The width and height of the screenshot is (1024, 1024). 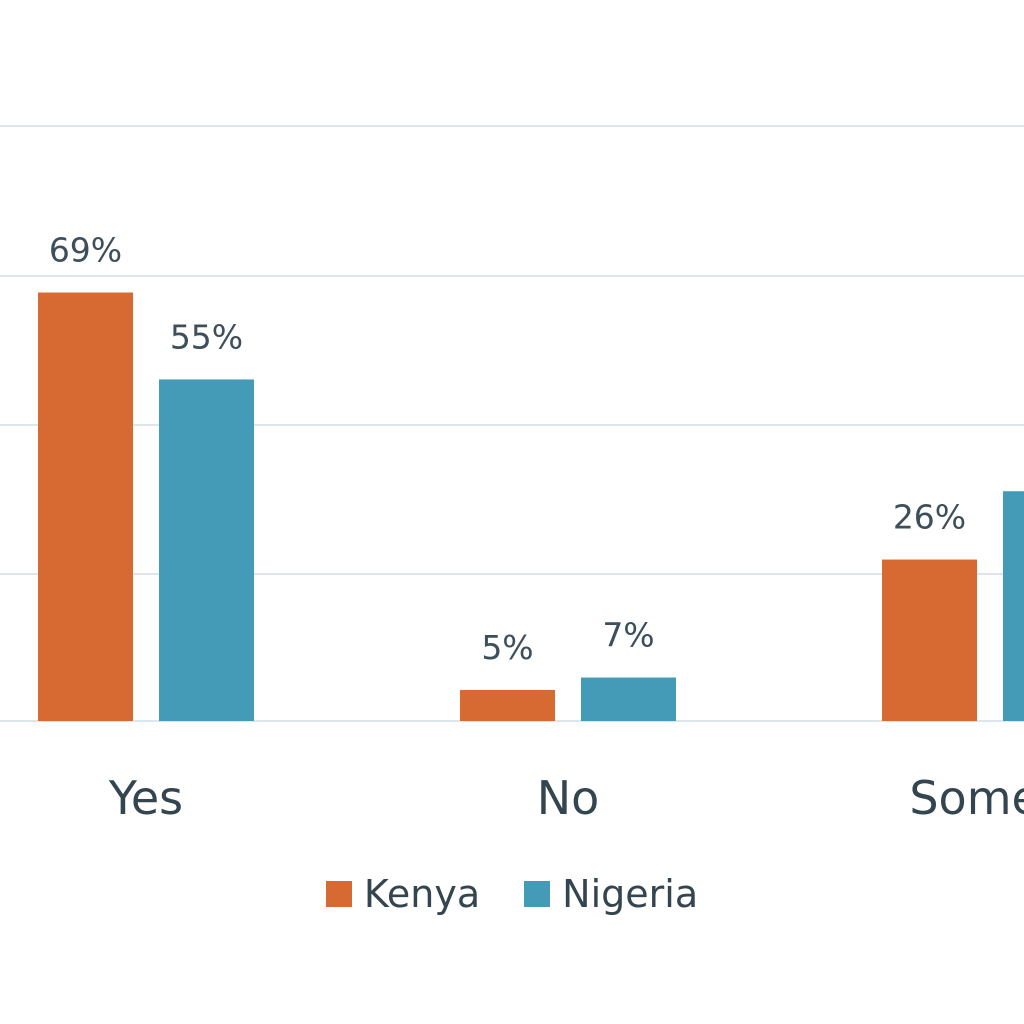 I want to click on data-label-nigeria-no: 7%, so click(x=628, y=635).